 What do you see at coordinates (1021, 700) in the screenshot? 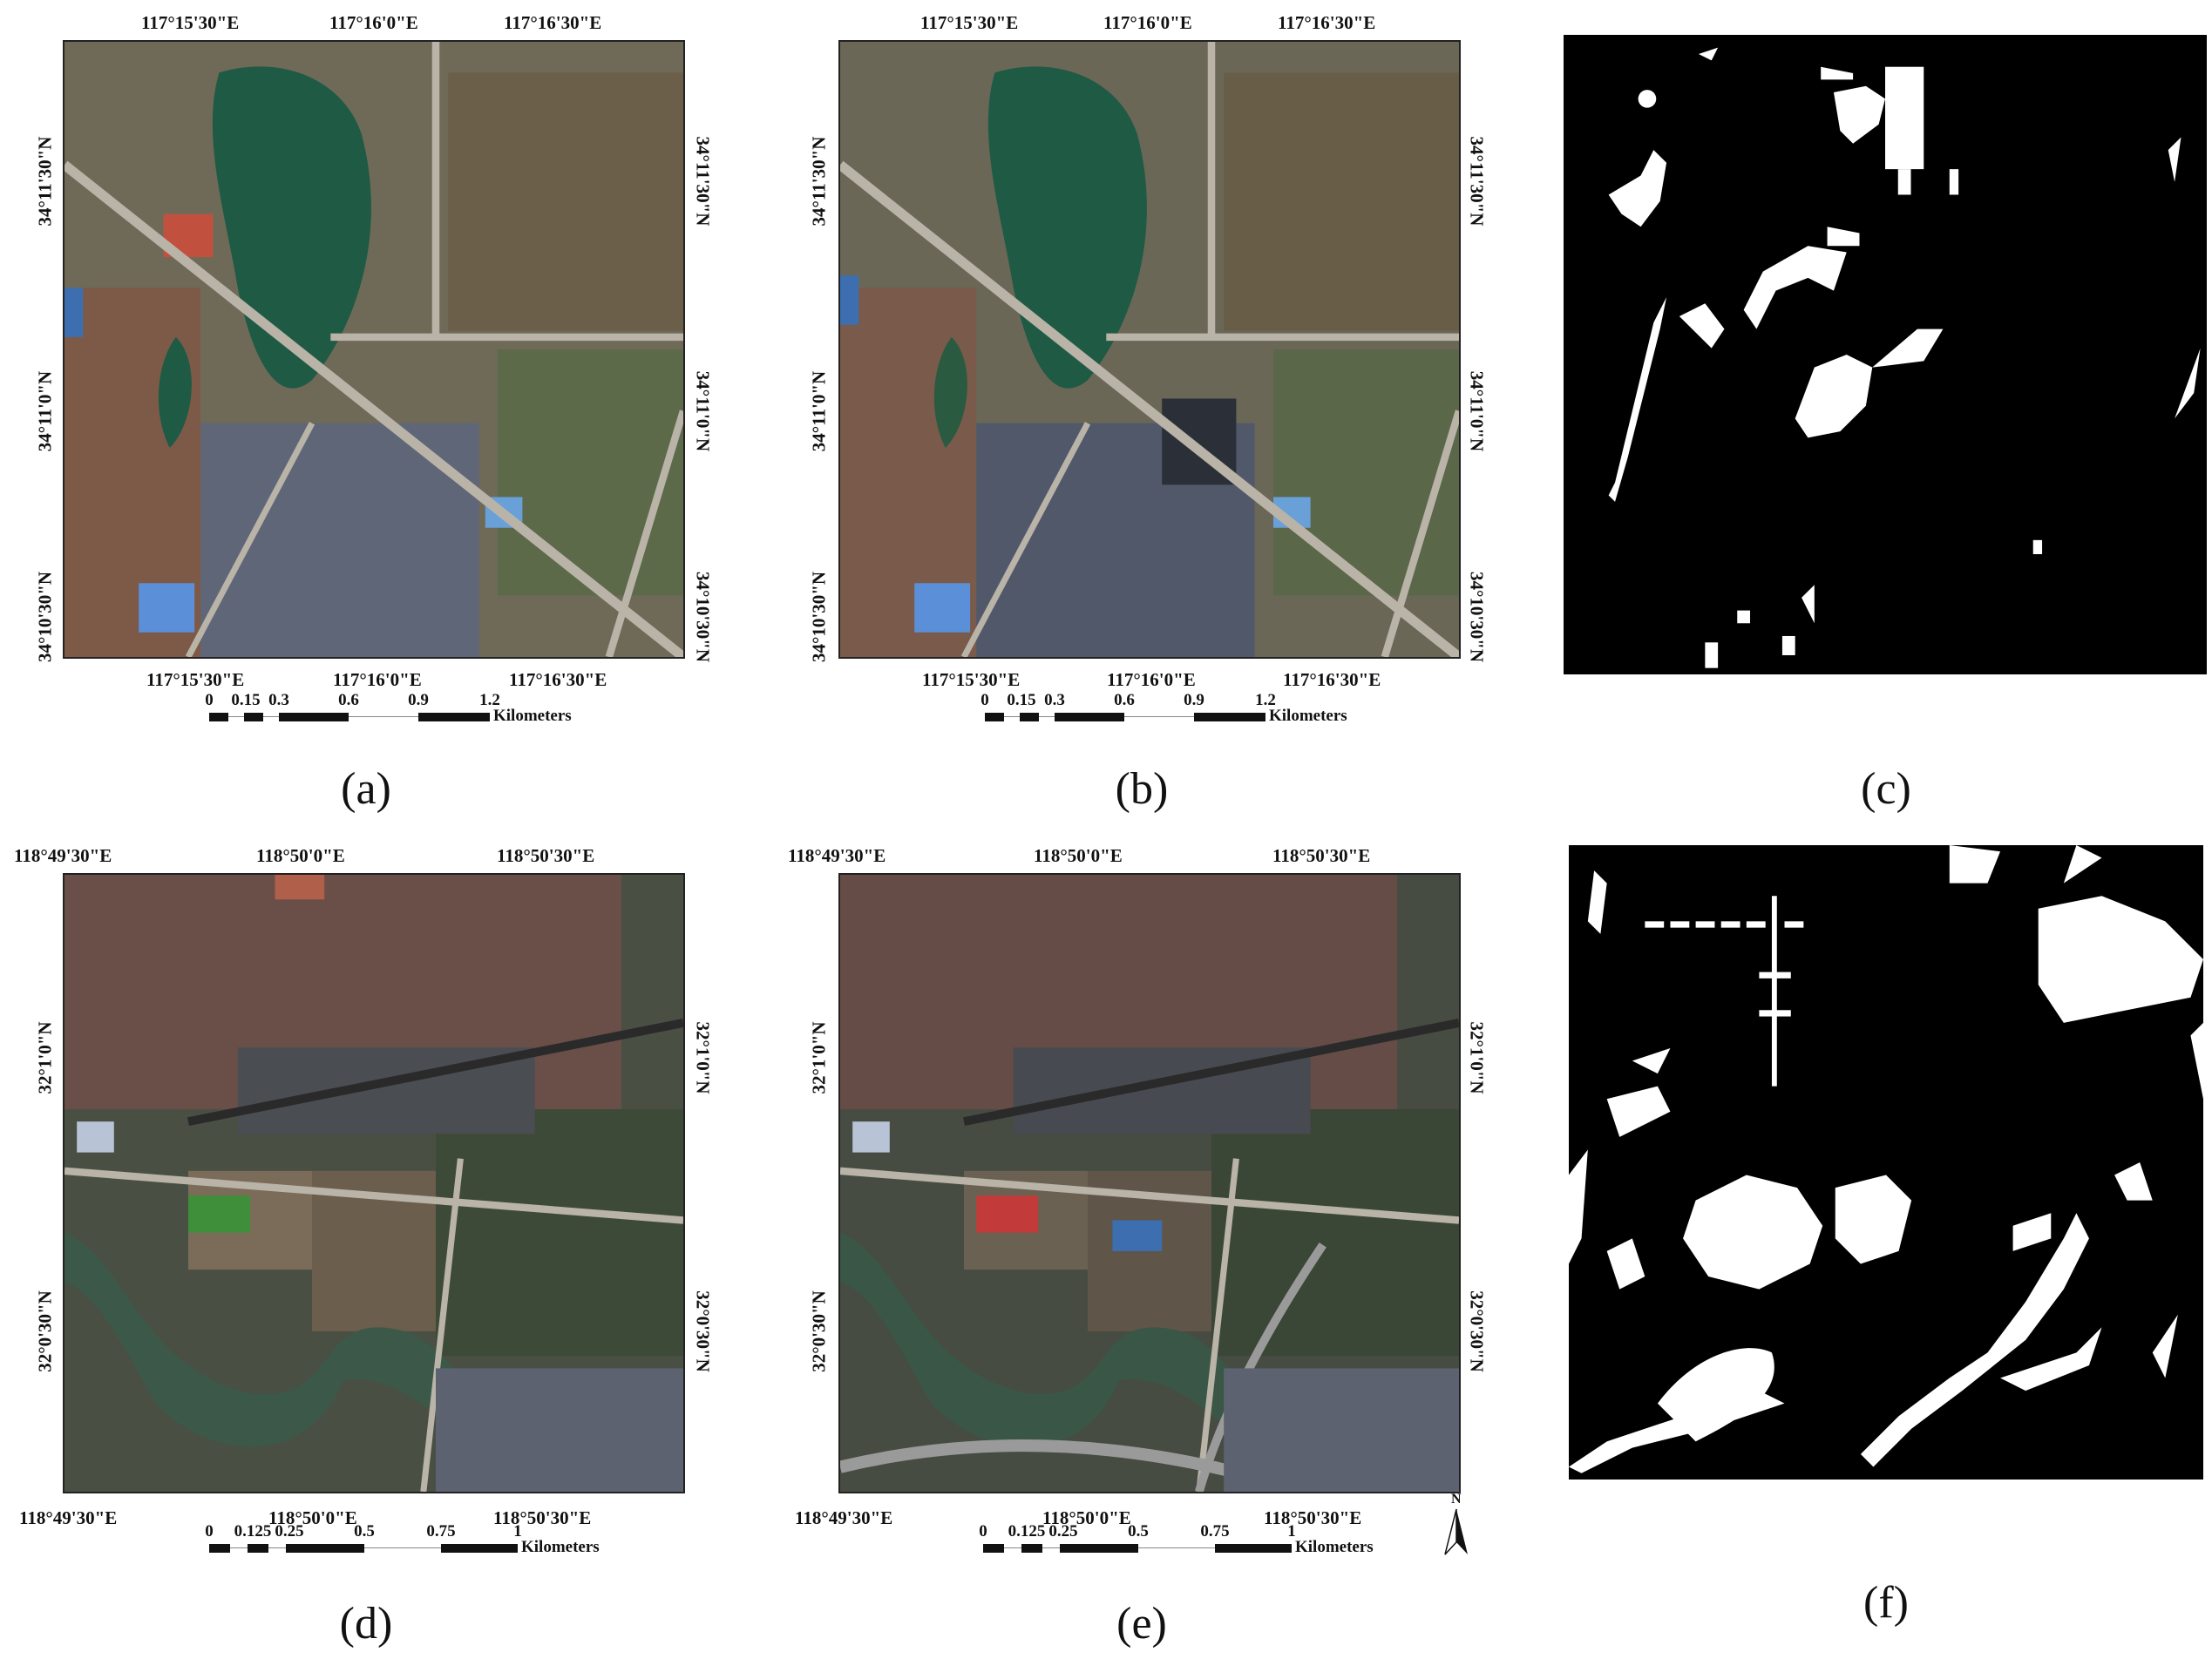
I see `scale-label-b-1: 0.15` at bounding box center [1021, 700].